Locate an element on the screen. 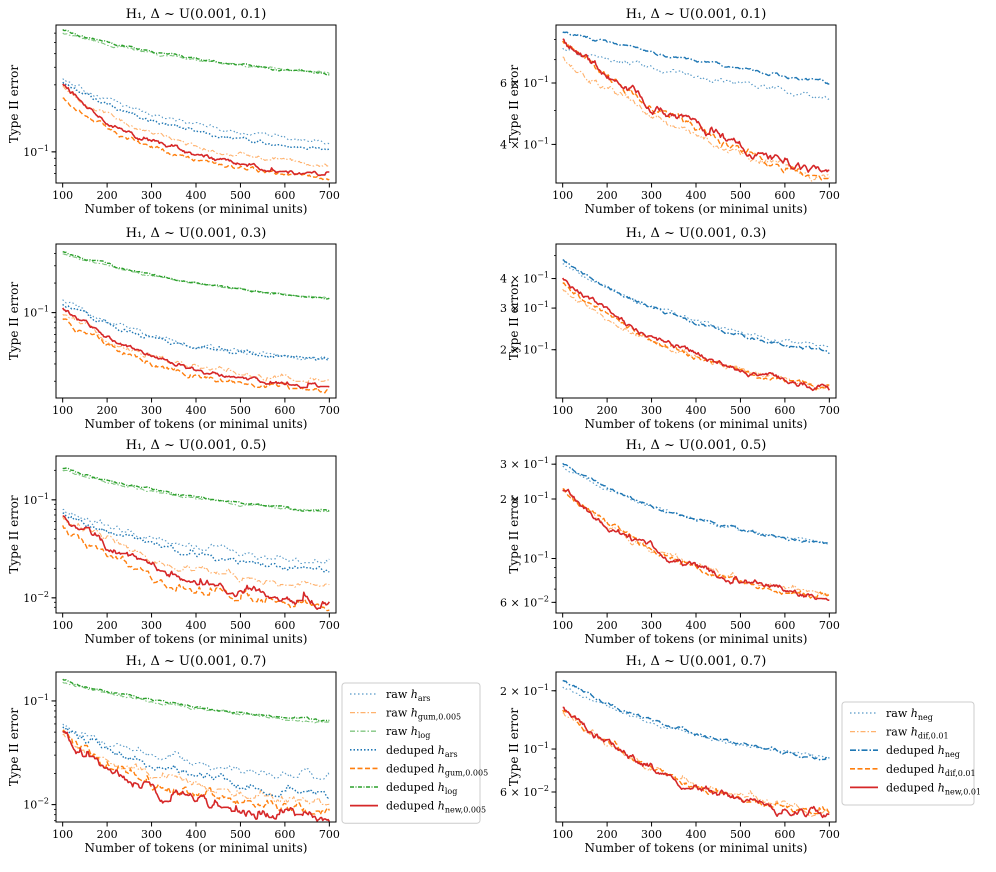 The height and width of the screenshot is (872, 996). legend-label: raw hgum,0.005 is located at coordinates (423, 714).